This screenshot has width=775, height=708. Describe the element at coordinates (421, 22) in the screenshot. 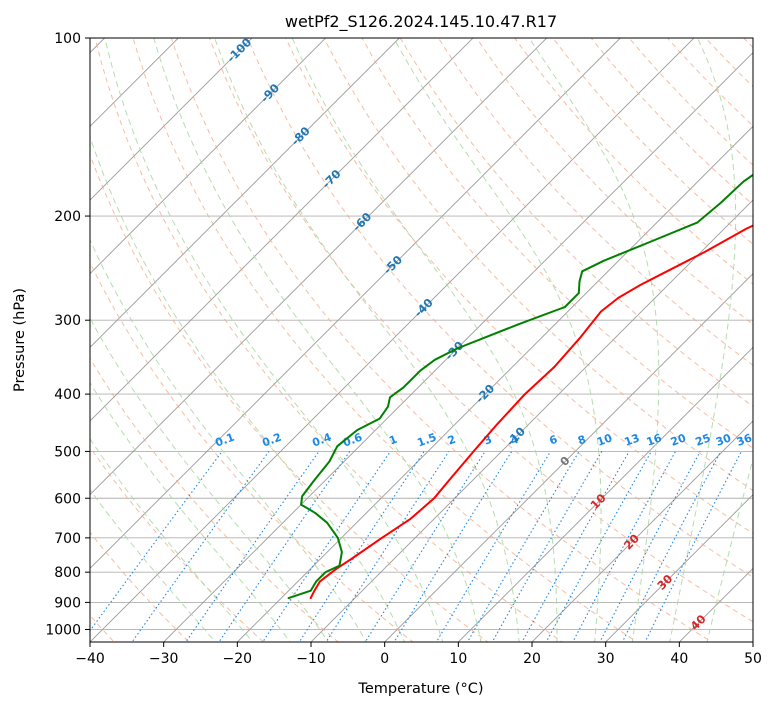

I see `chart-title: wetPf2_S126.2024.145.10.47.R17` at that location.